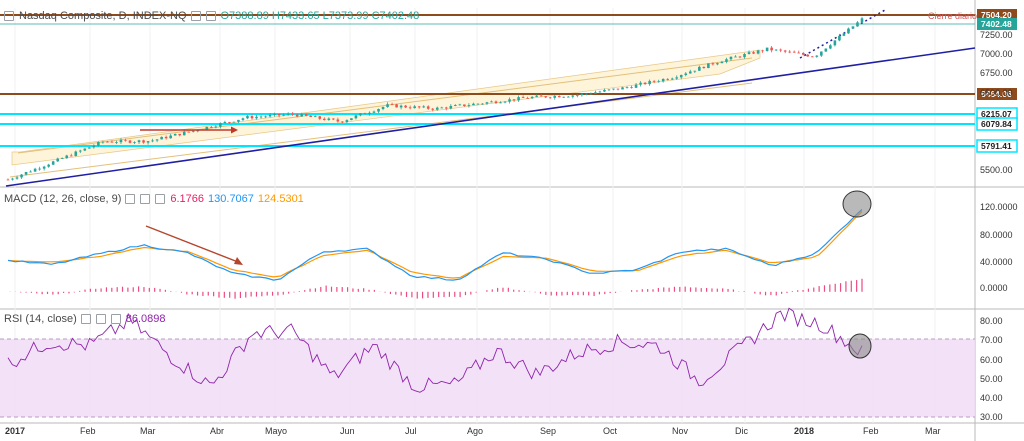 This screenshot has height=441, width=1024. What do you see at coordinates (145, 319) in the screenshot?
I see `rsi-value: 86.0898` at bounding box center [145, 319].